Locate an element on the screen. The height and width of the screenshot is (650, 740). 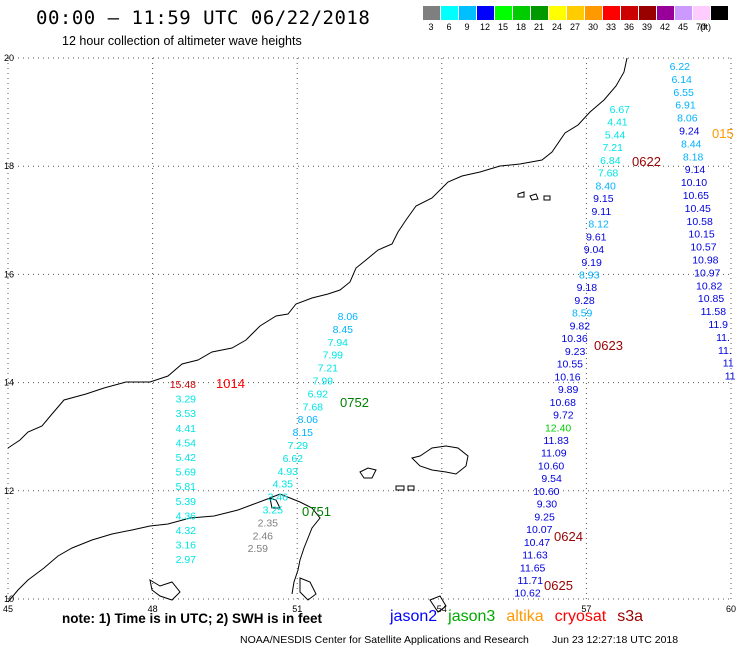
legend-bin: 39 is located at coordinates (647, 19).